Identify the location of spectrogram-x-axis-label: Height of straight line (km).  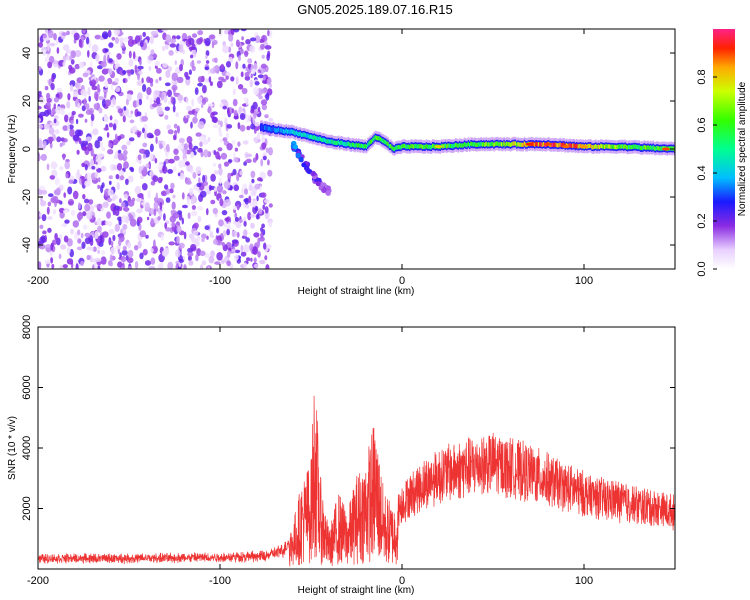
(356, 291).